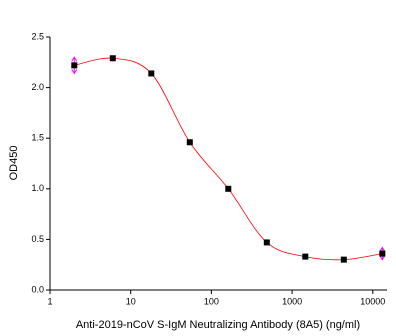 The image size is (396, 336). I want to click on y-axis-label: OD450, so click(14, 163).